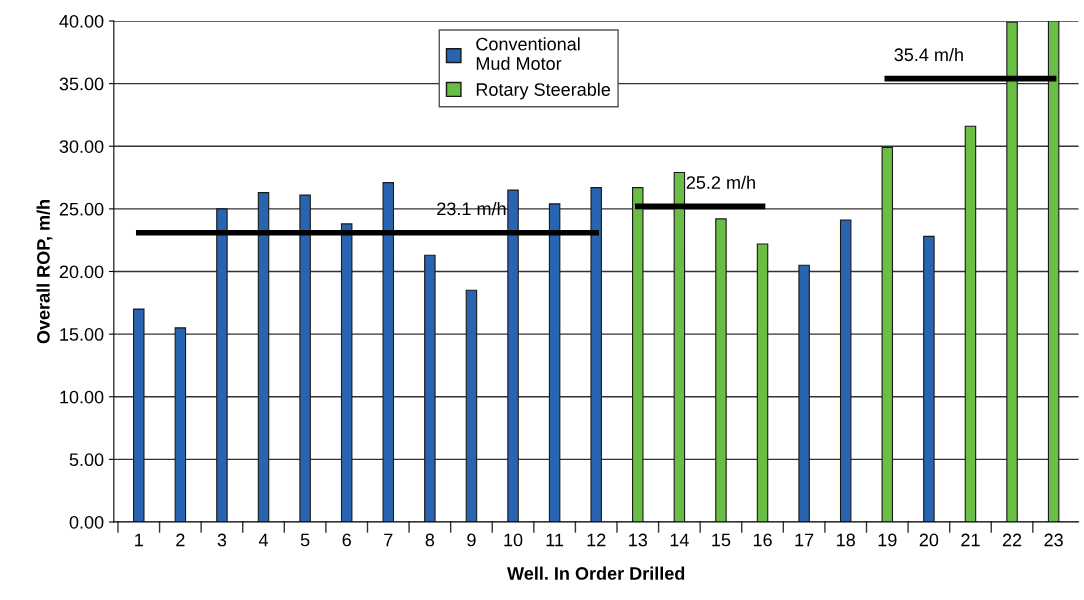 This screenshot has height=600, width=1084. What do you see at coordinates (82, 397) in the screenshot?
I see `y-tick-label: 10.00` at bounding box center [82, 397].